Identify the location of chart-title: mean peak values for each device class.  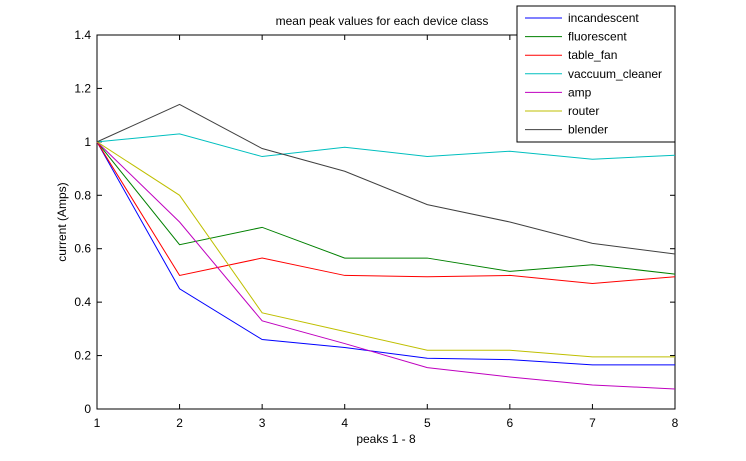
(382, 21).